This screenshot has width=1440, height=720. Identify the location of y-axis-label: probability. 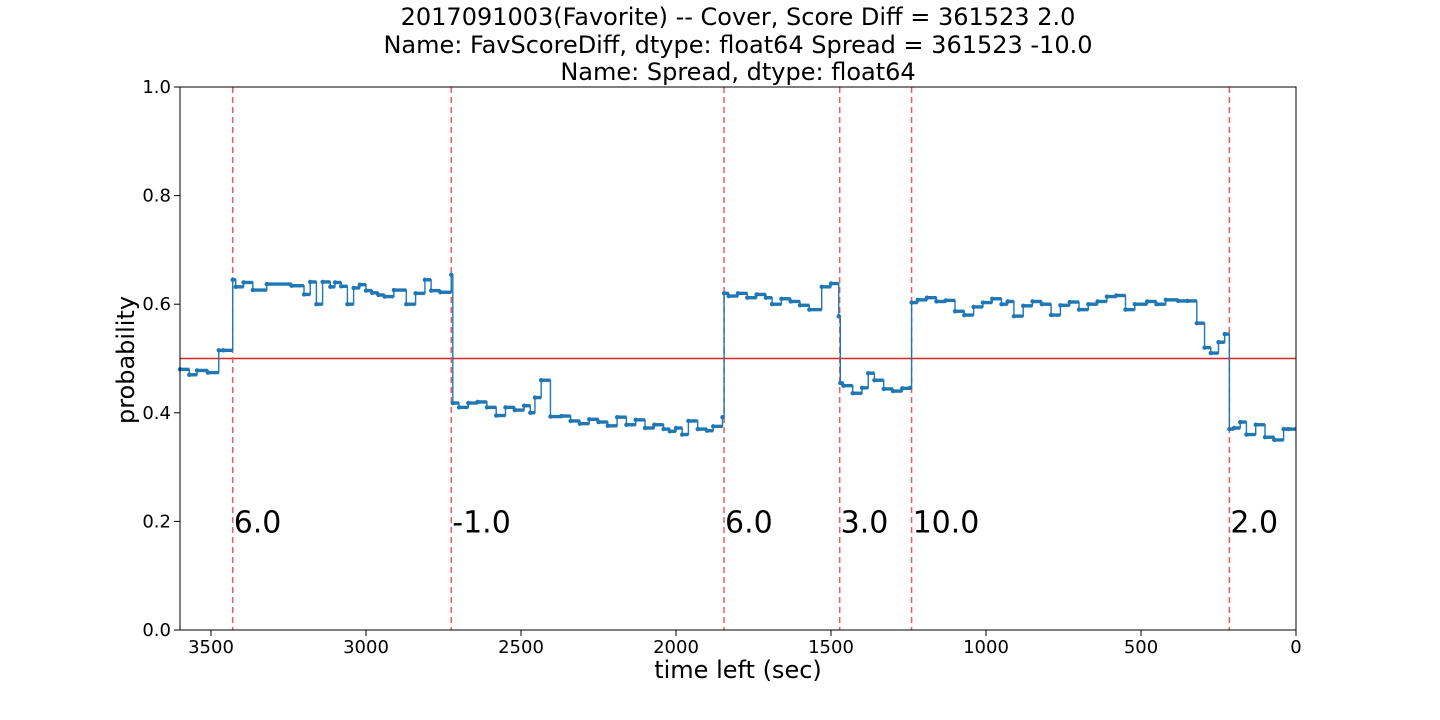
(126, 360).